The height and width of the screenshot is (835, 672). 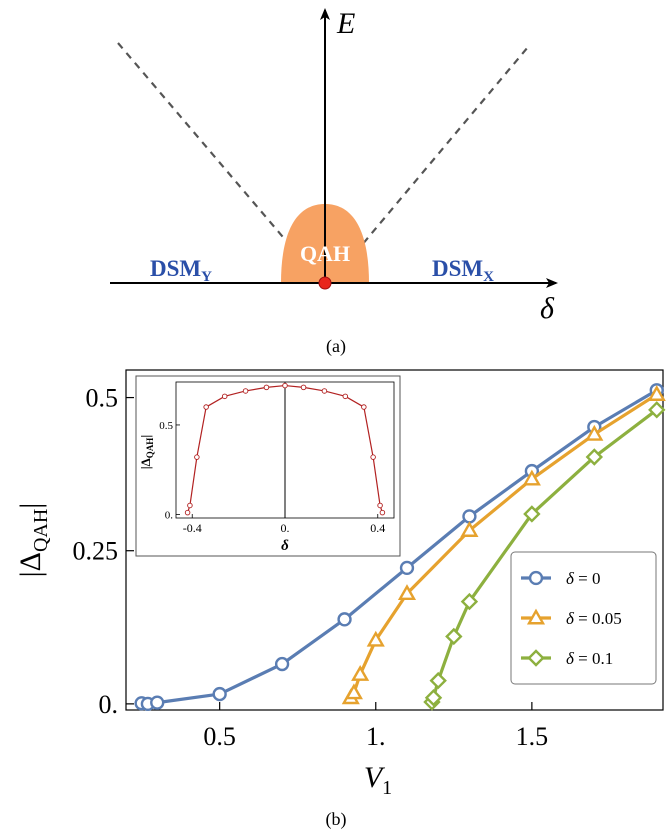 What do you see at coordinates (96, 551) in the screenshot?
I see `y-tick-label: 0.25` at bounding box center [96, 551].